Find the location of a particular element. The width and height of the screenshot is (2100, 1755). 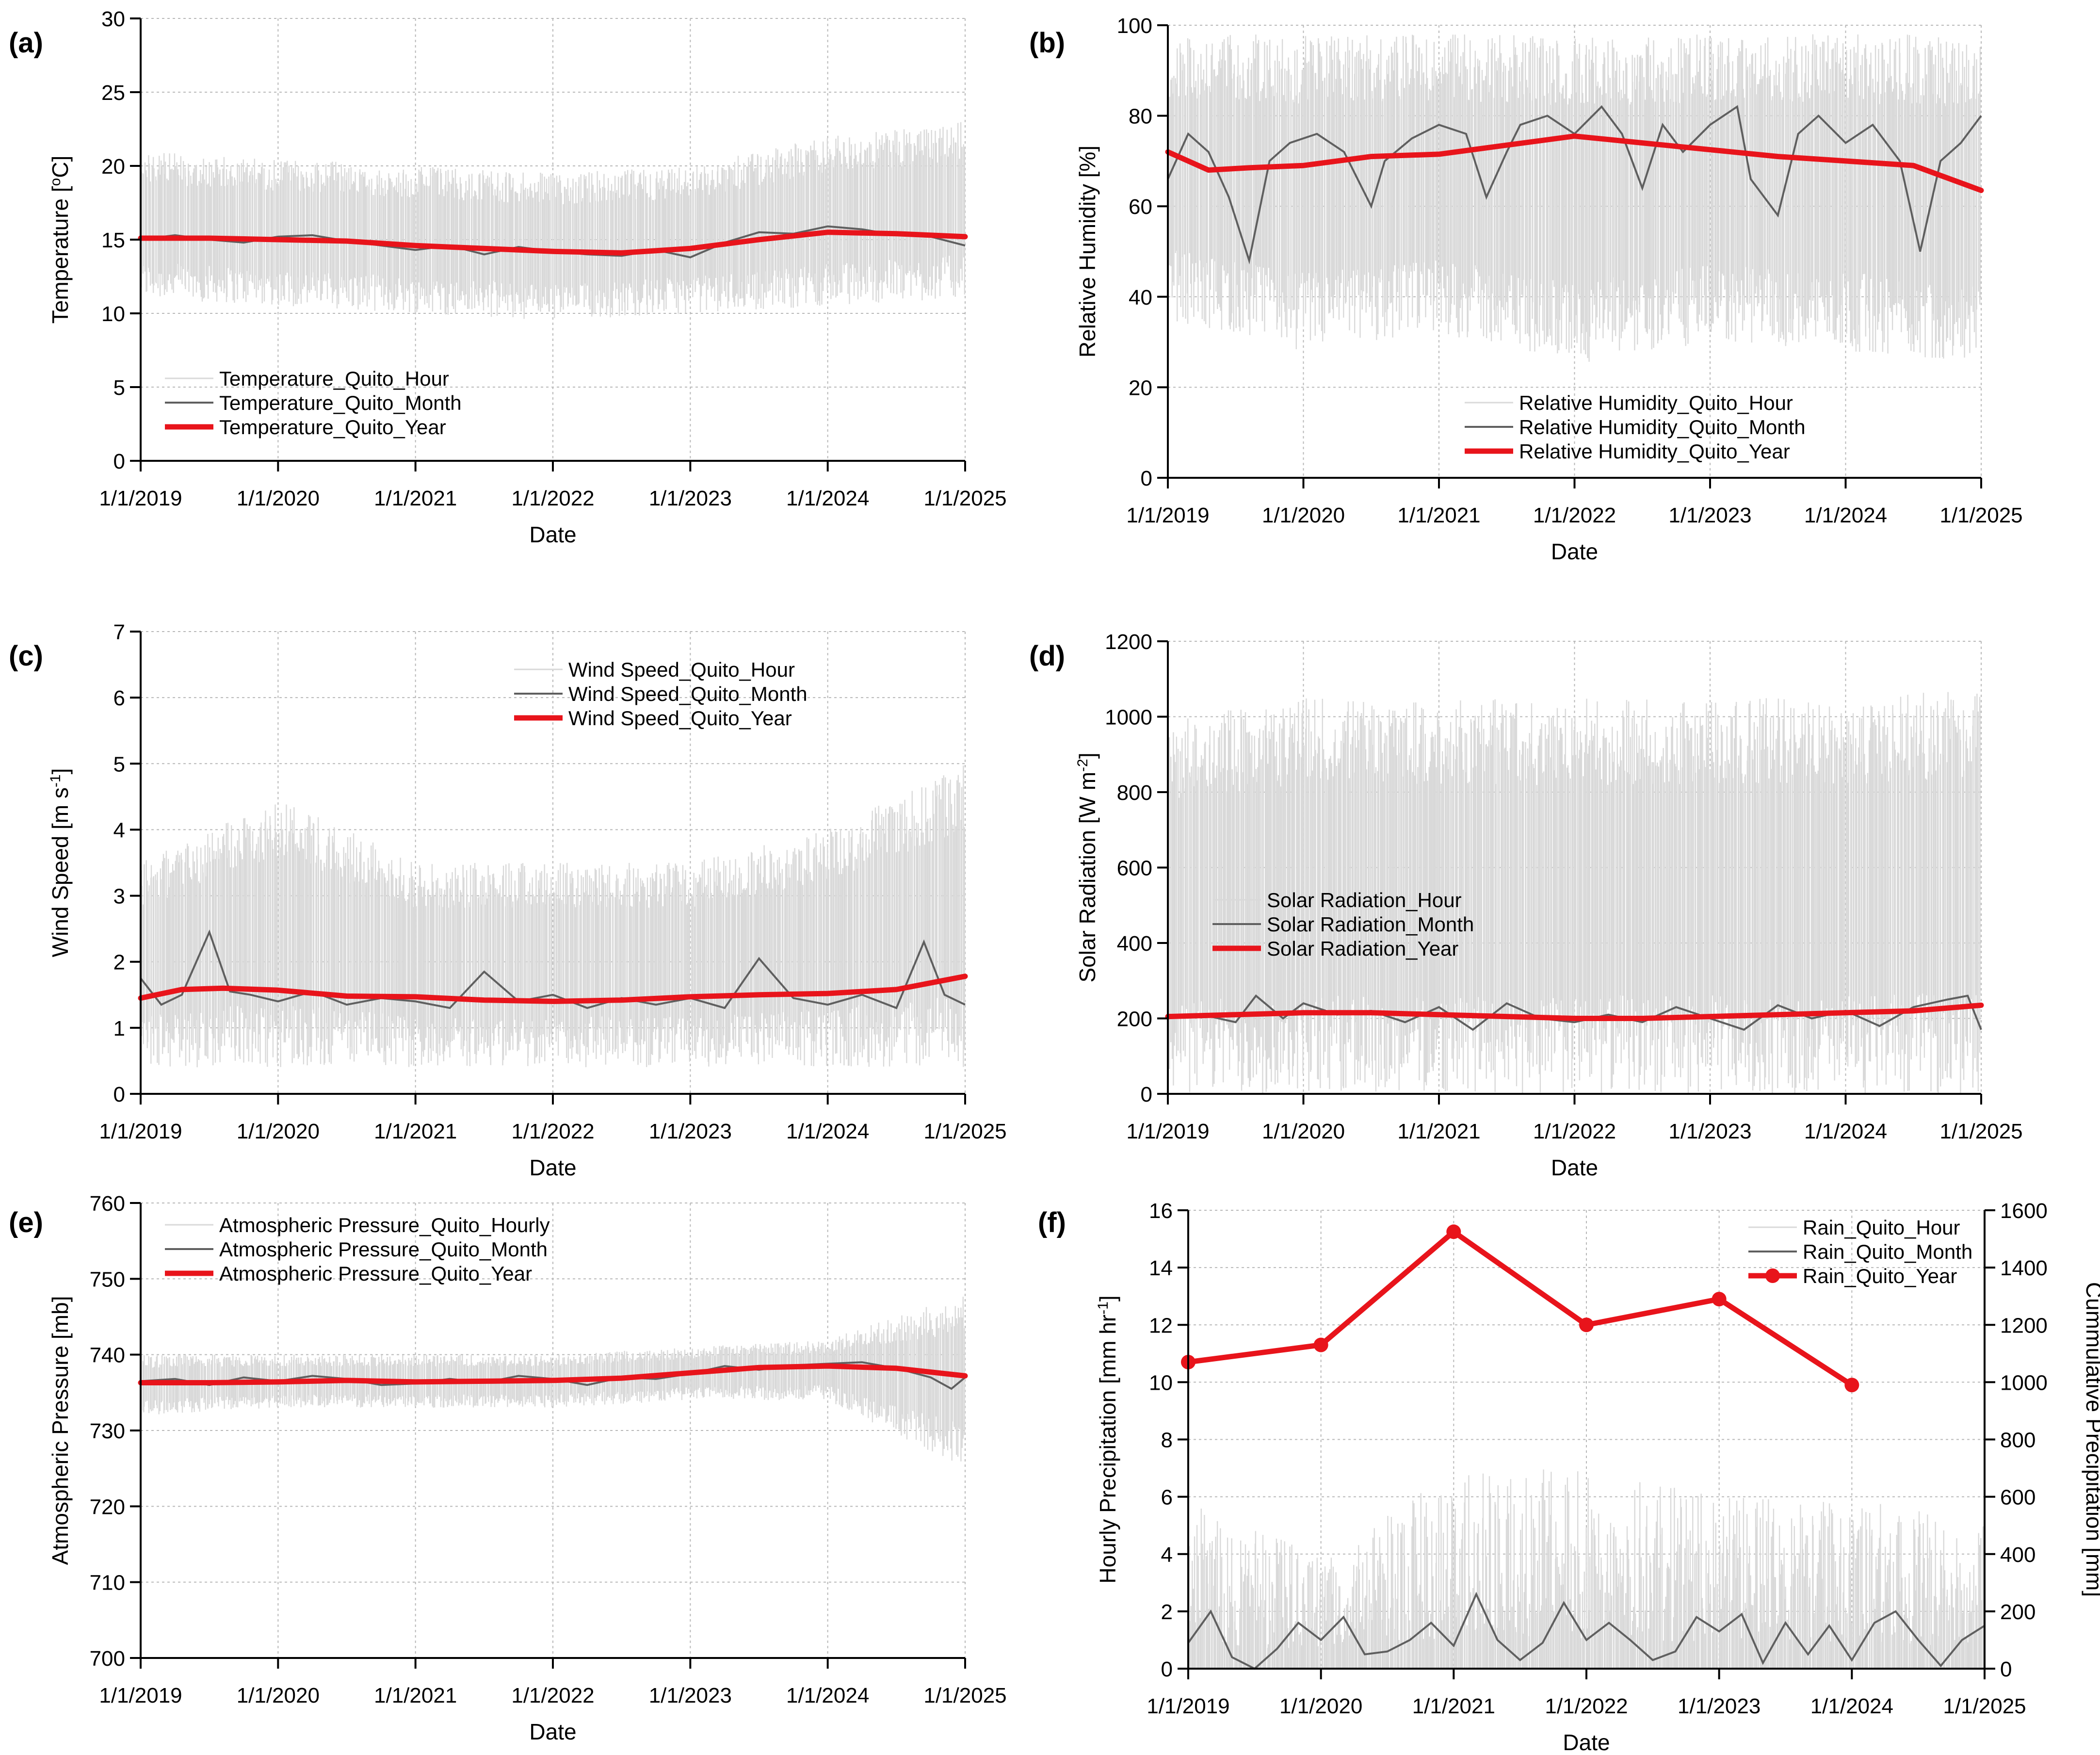

y2-tick-label: 600 is located at coordinates (2017, 1498).